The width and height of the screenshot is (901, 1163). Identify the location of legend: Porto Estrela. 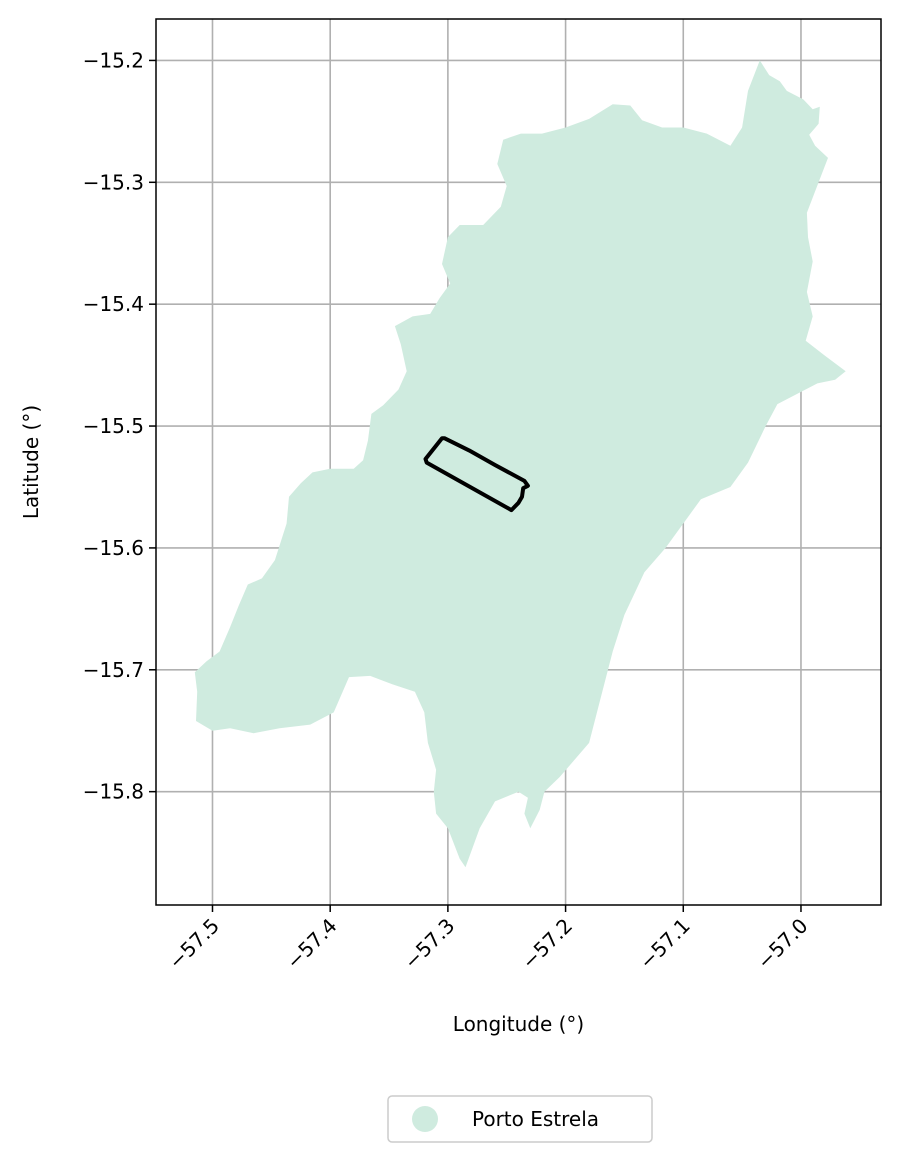
(520, 1119).